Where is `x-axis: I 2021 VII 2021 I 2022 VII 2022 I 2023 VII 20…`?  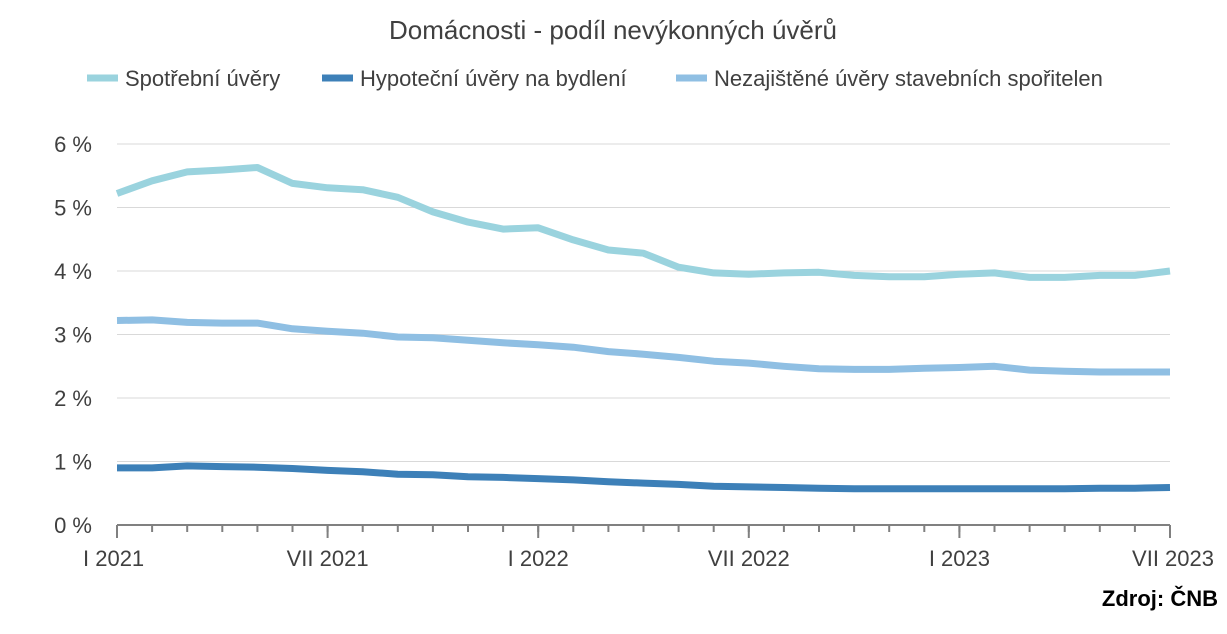
x-axis: I 2021 VII 2021 I 2022 VII 2022 I 2023 VII 20… is located at coordinates (648, 547).